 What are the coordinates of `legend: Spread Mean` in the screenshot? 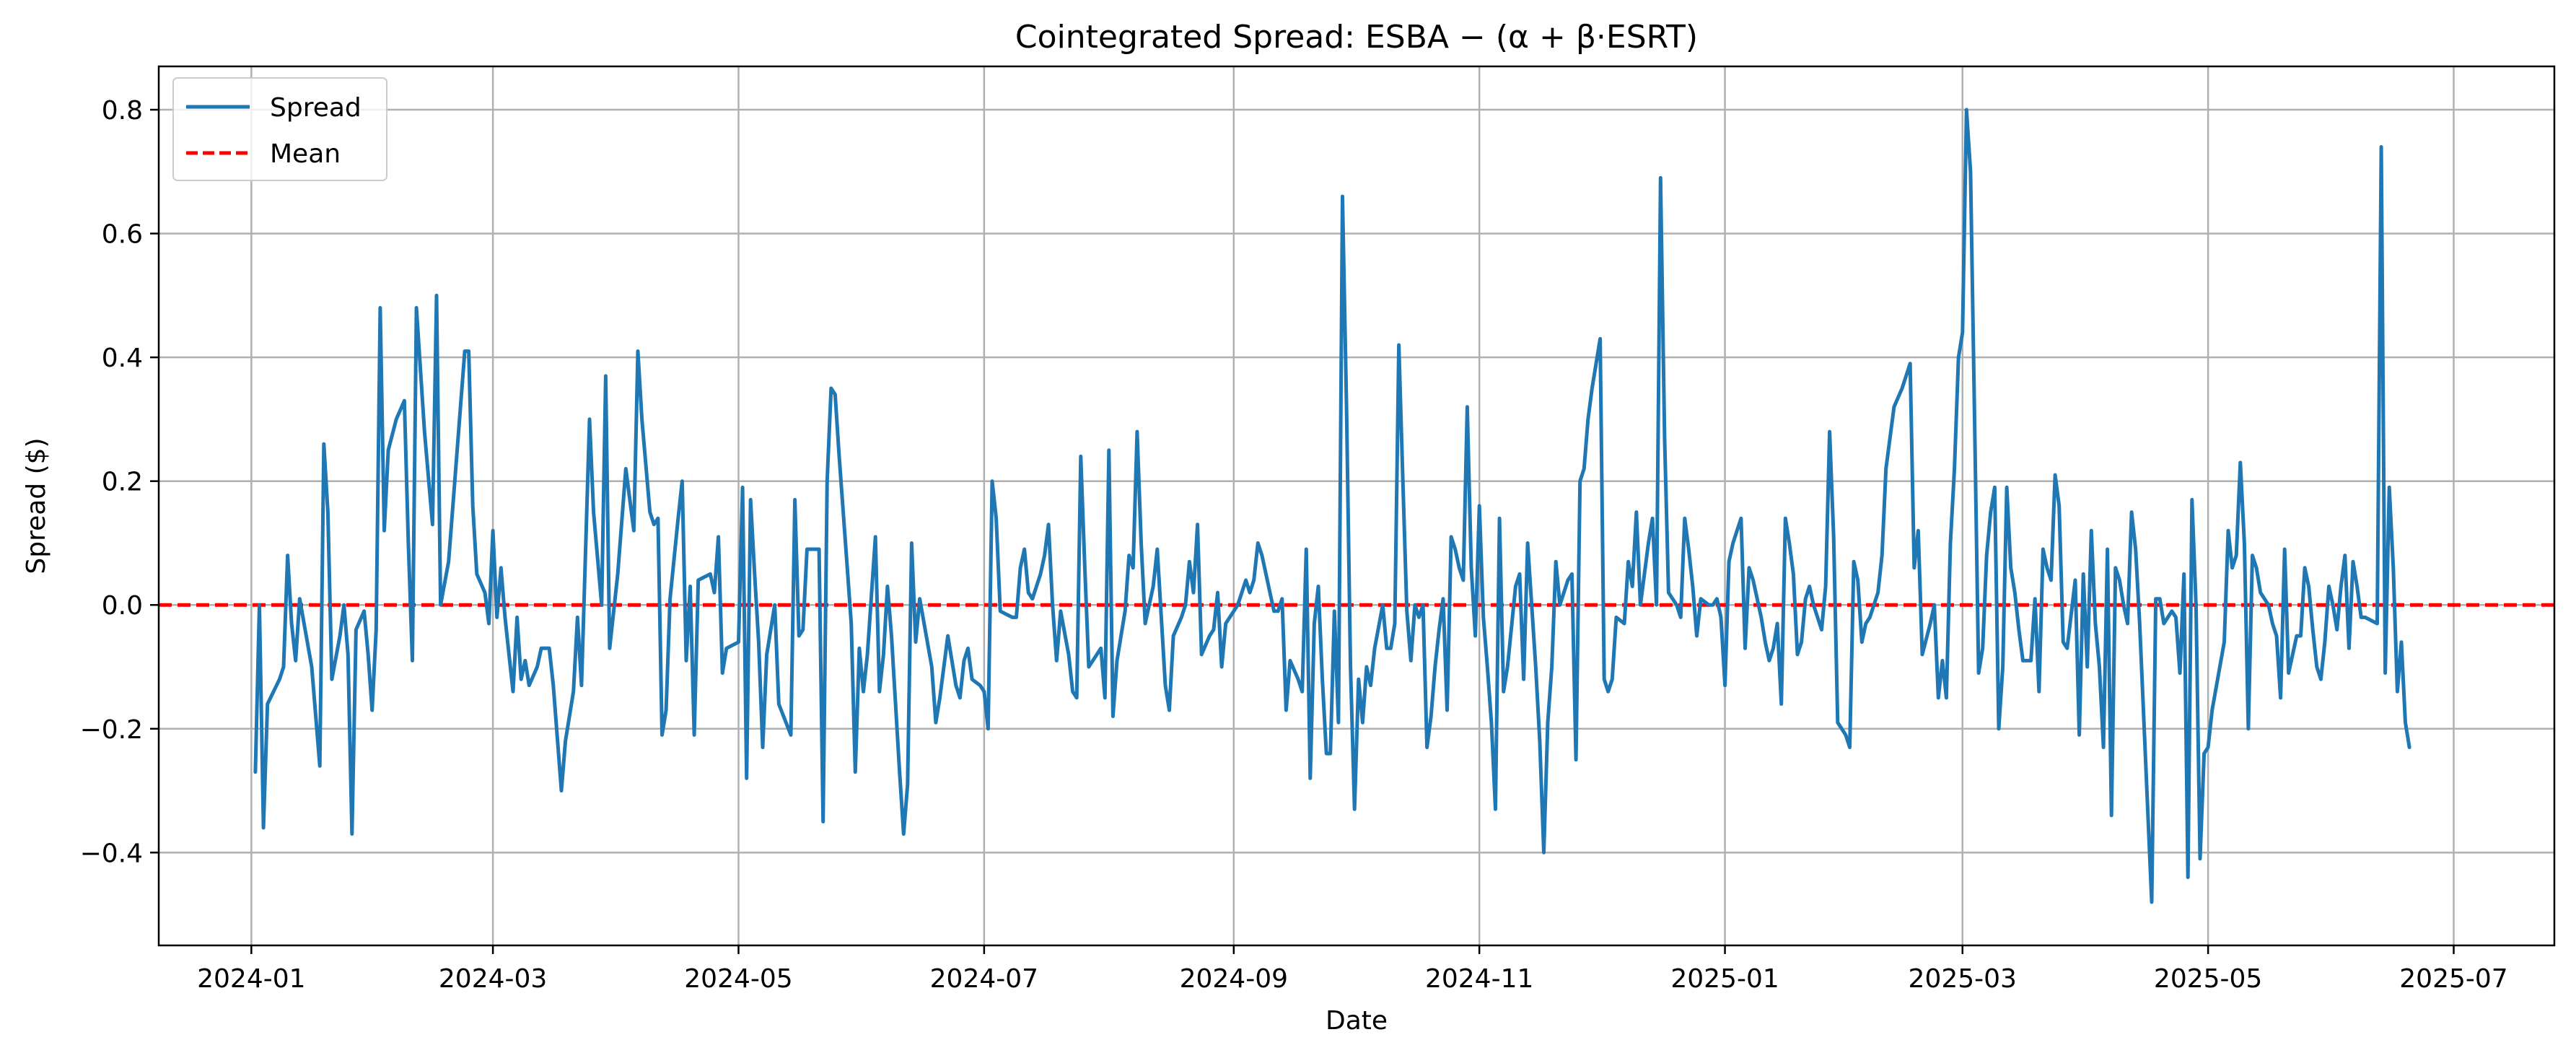 It's located at (279, 129).